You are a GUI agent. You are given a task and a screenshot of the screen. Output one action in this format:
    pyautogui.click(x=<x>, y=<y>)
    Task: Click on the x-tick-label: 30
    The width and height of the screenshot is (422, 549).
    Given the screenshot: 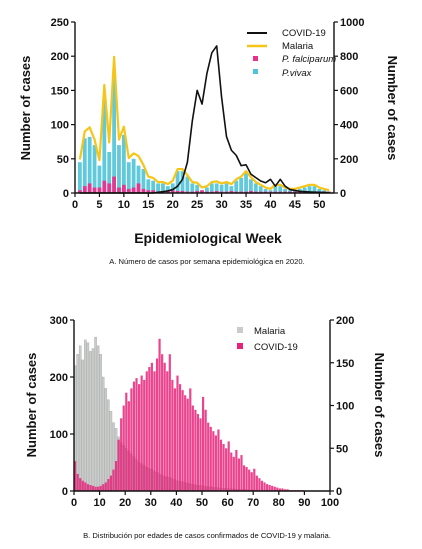 What is the action you would take?
    pyautogui.click(x=221, y=205)
    